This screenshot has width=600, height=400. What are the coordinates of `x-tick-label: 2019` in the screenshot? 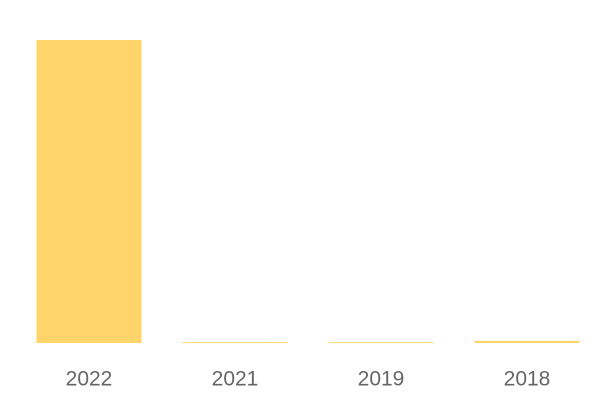 It's located at (381, 379).